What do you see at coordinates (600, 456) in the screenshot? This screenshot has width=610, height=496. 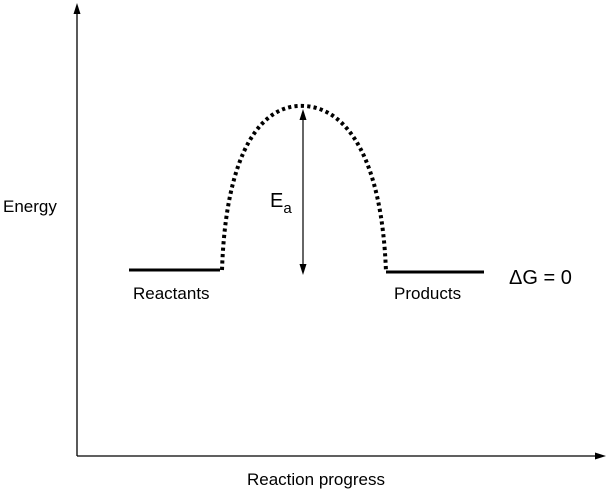 I see `x-axis-arrowhead` at bounding box center [600, 456].